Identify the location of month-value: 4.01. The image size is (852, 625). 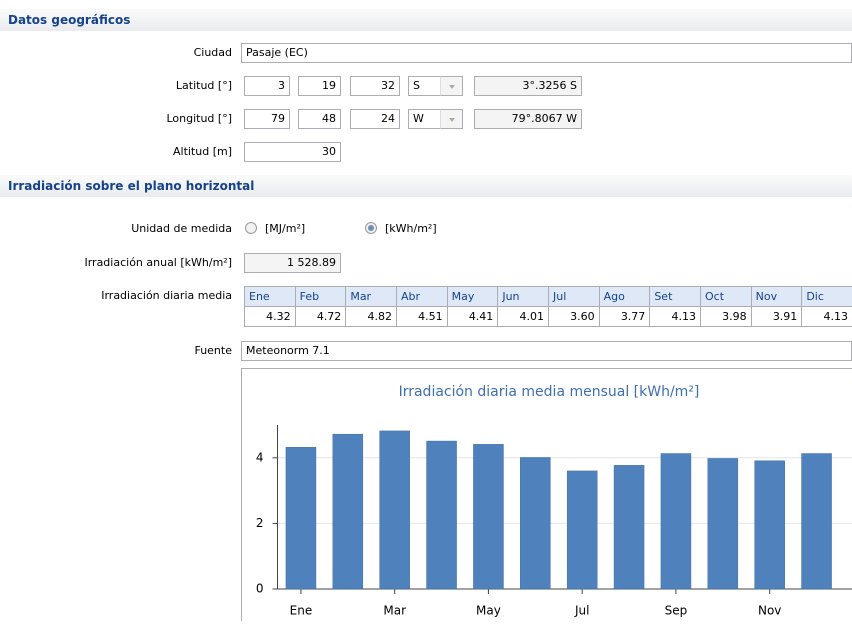
(523, 316).